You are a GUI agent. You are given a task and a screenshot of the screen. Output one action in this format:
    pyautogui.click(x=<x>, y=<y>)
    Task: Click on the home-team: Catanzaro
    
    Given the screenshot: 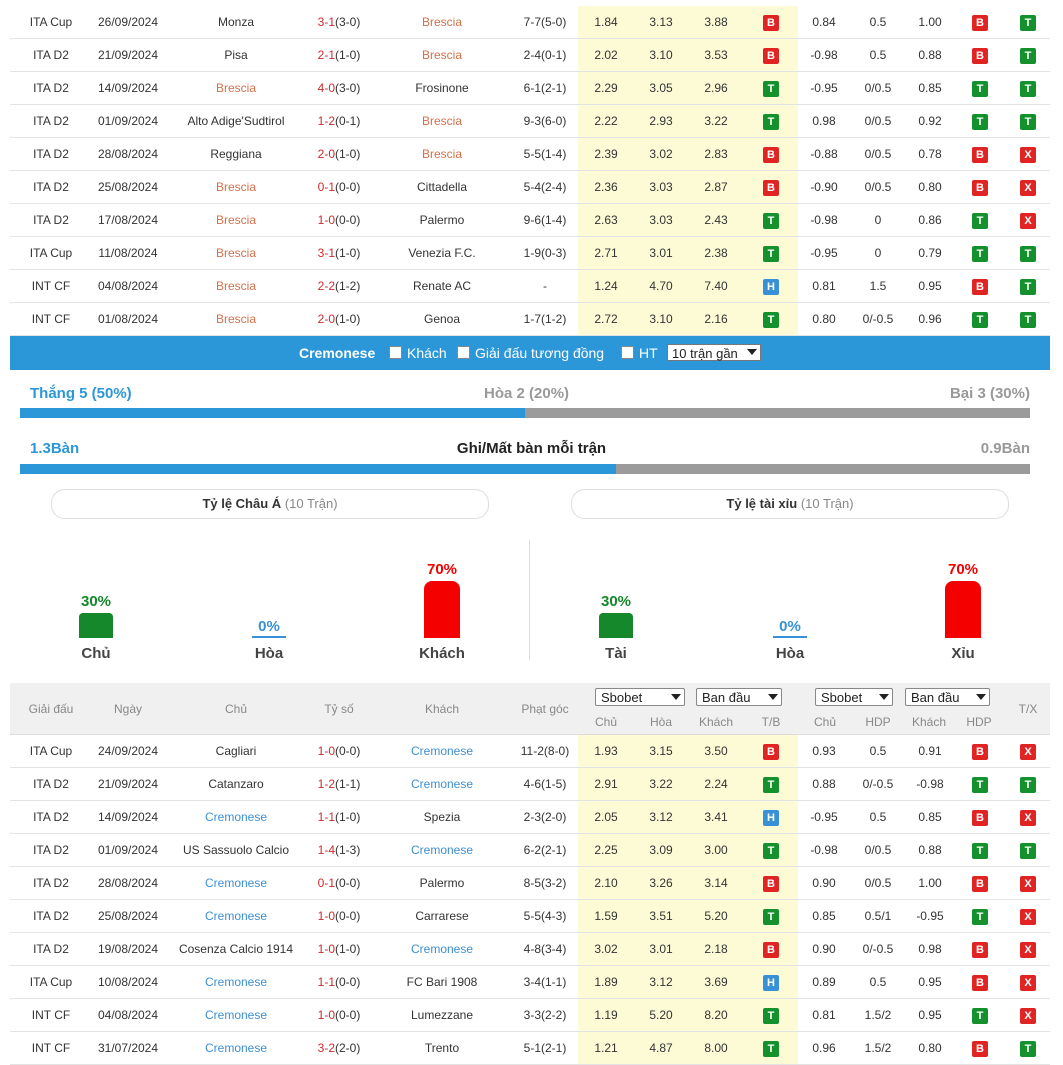 What is the action you would take?
    pyautogui.click(x=236, y=784)
    